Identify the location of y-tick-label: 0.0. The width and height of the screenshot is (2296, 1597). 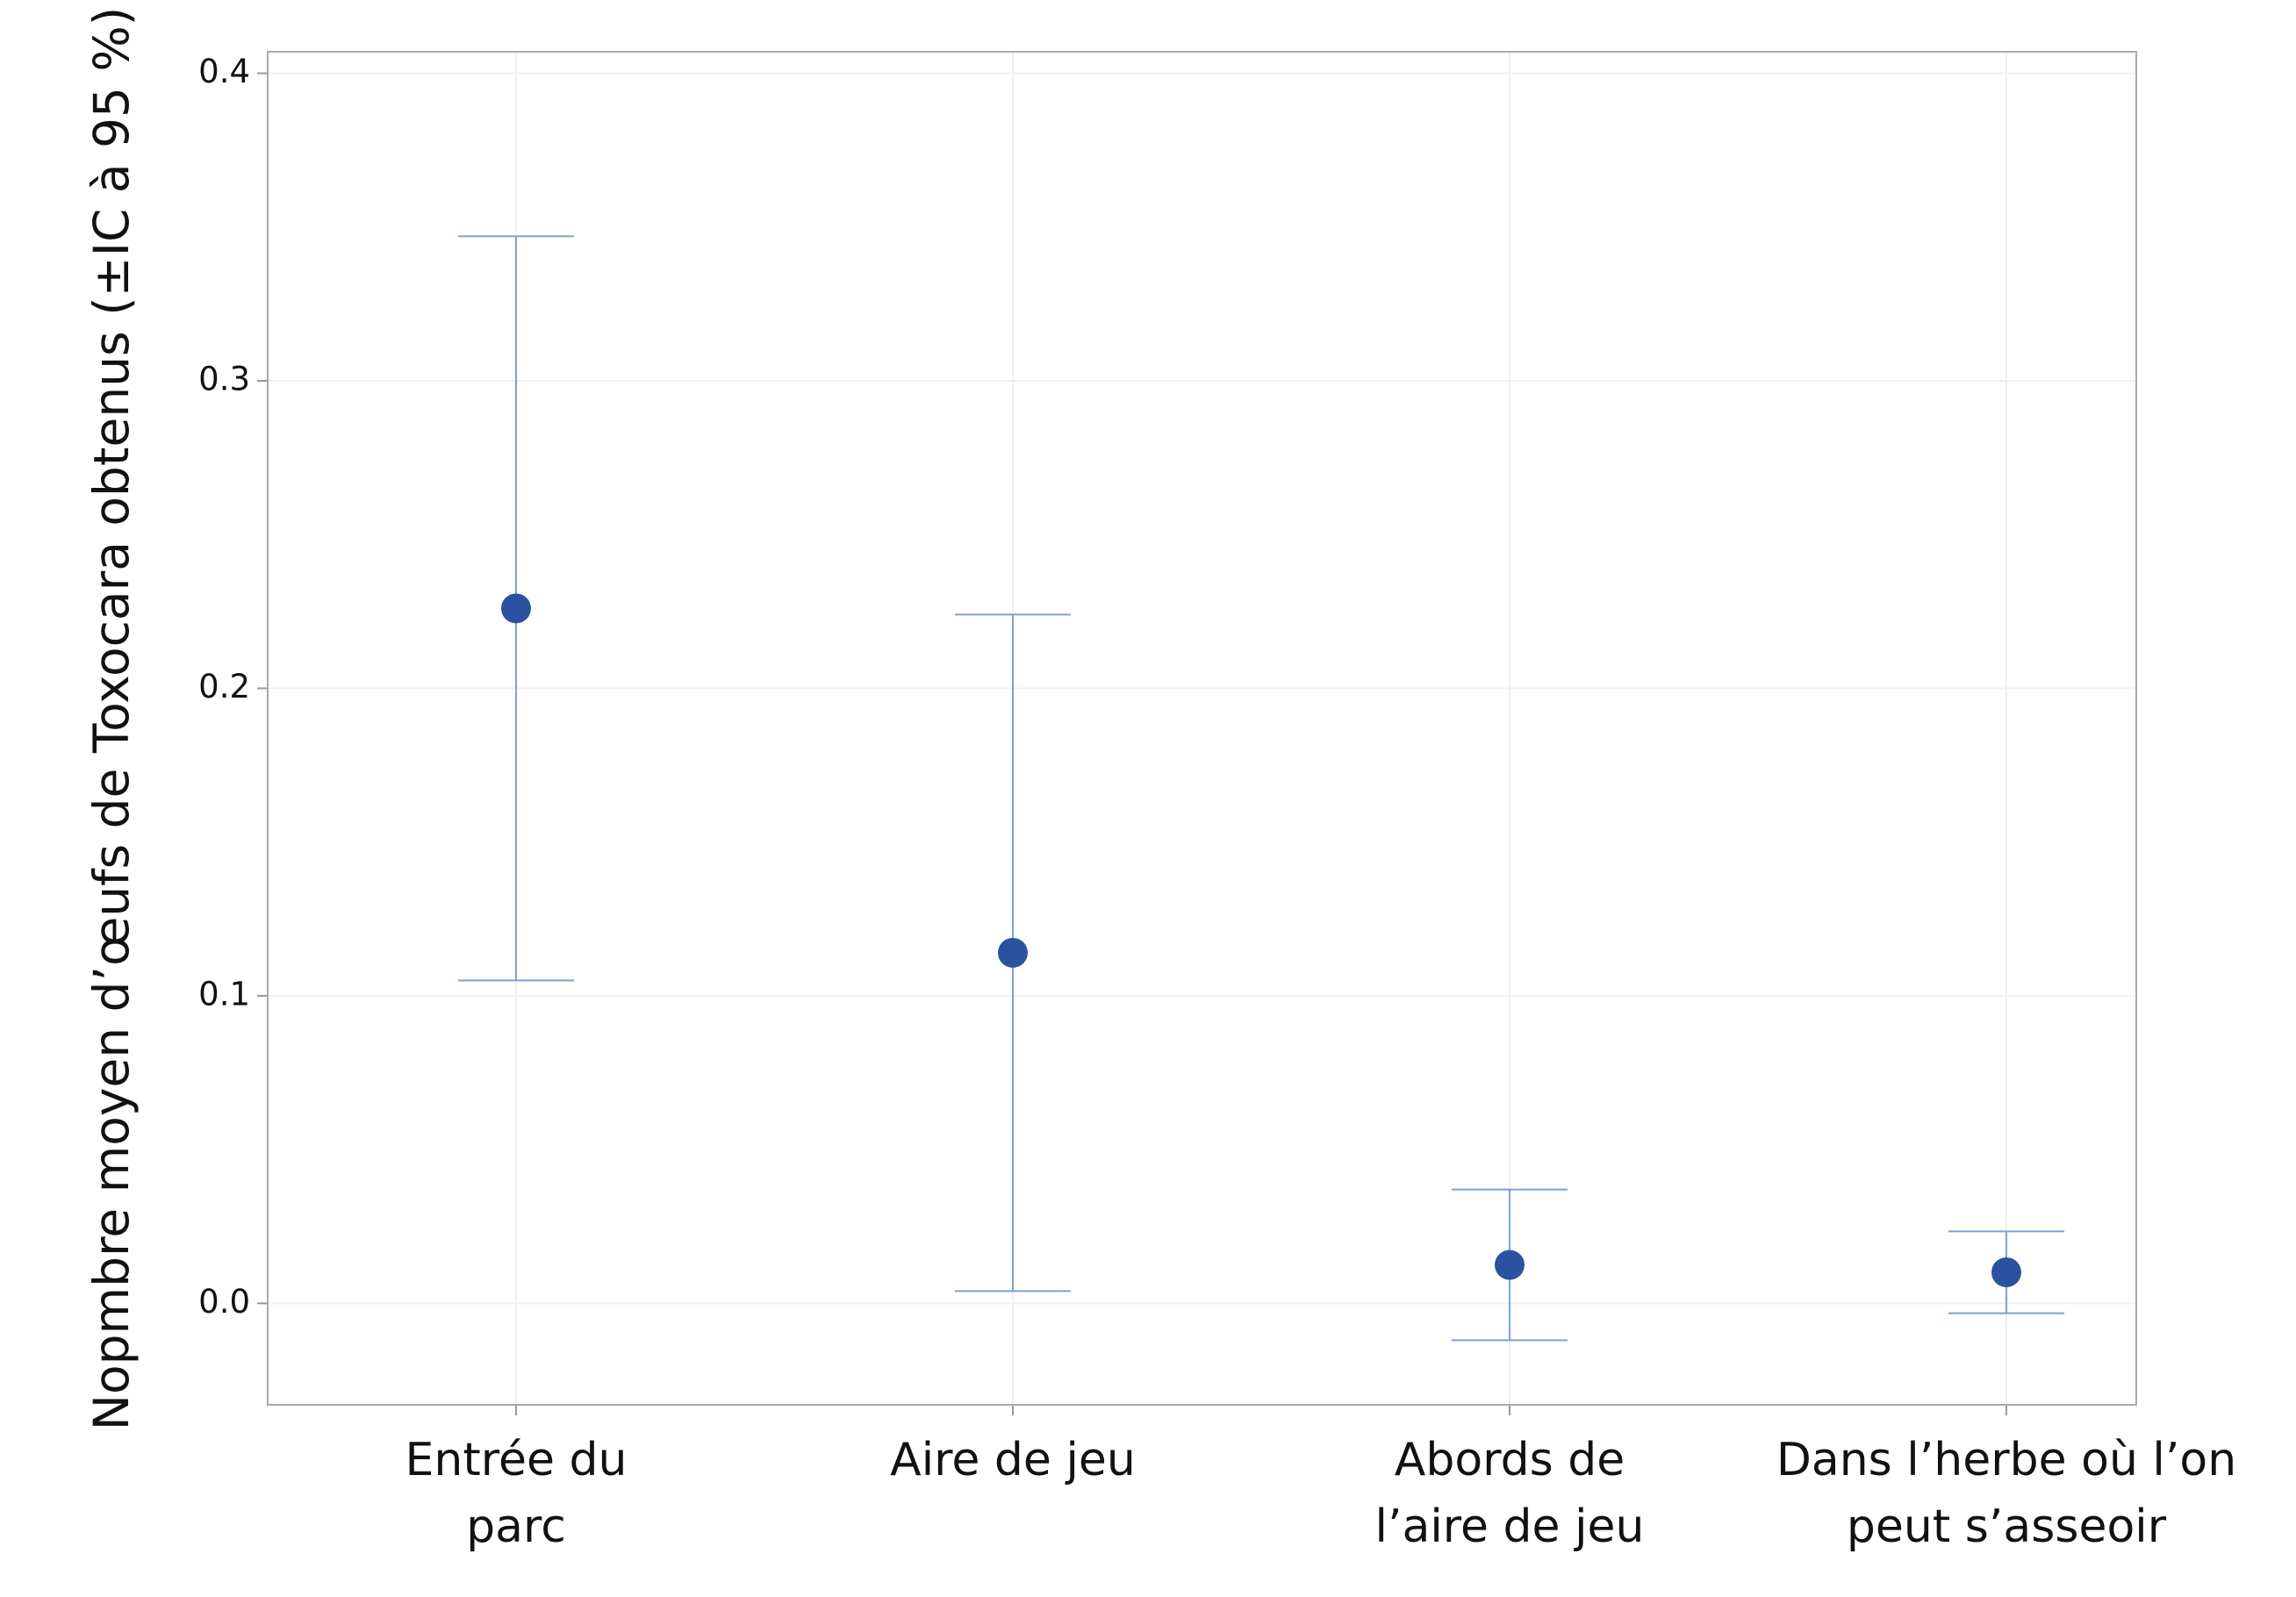
(224, 1302).